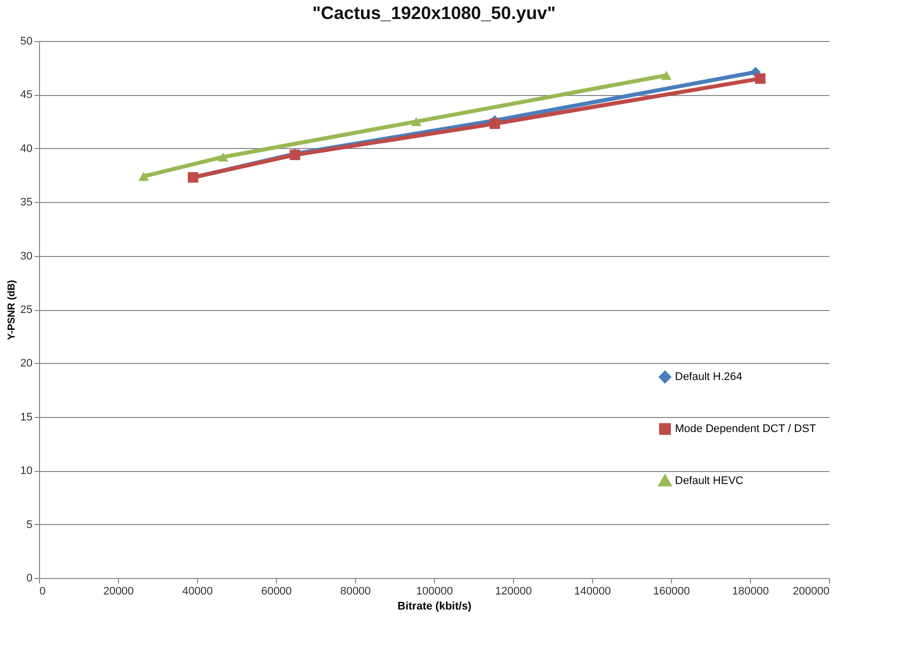 This screenshot has height=659, width=904. I want to click on y-tick-label: 10, so click(26, 471).